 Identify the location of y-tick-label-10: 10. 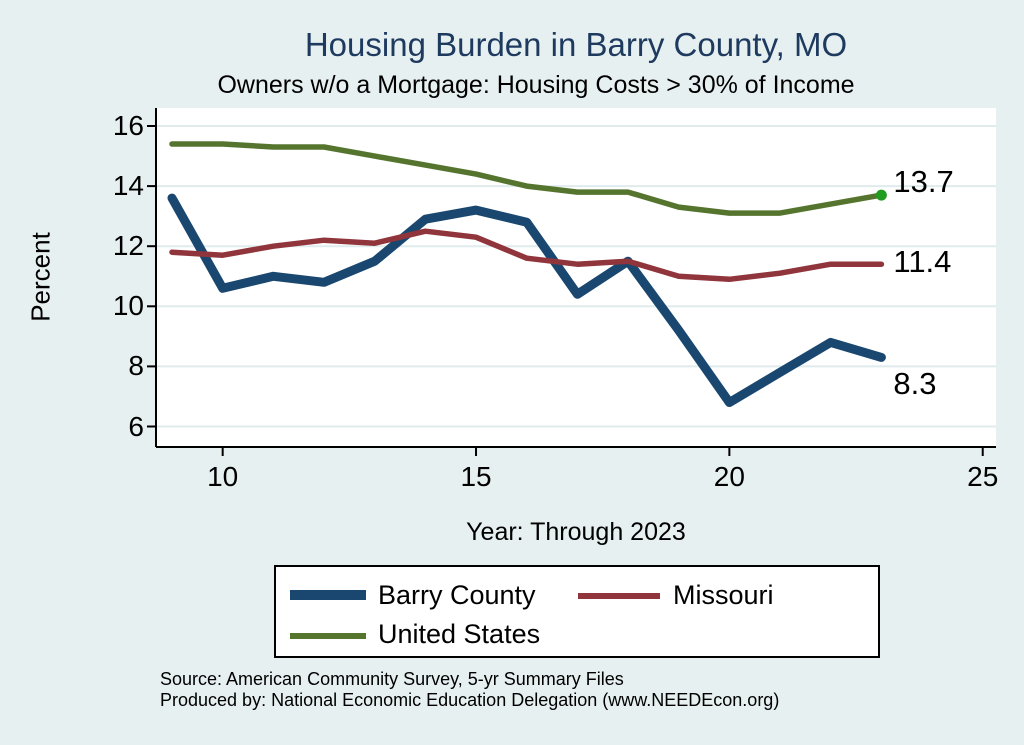
(128, 306).